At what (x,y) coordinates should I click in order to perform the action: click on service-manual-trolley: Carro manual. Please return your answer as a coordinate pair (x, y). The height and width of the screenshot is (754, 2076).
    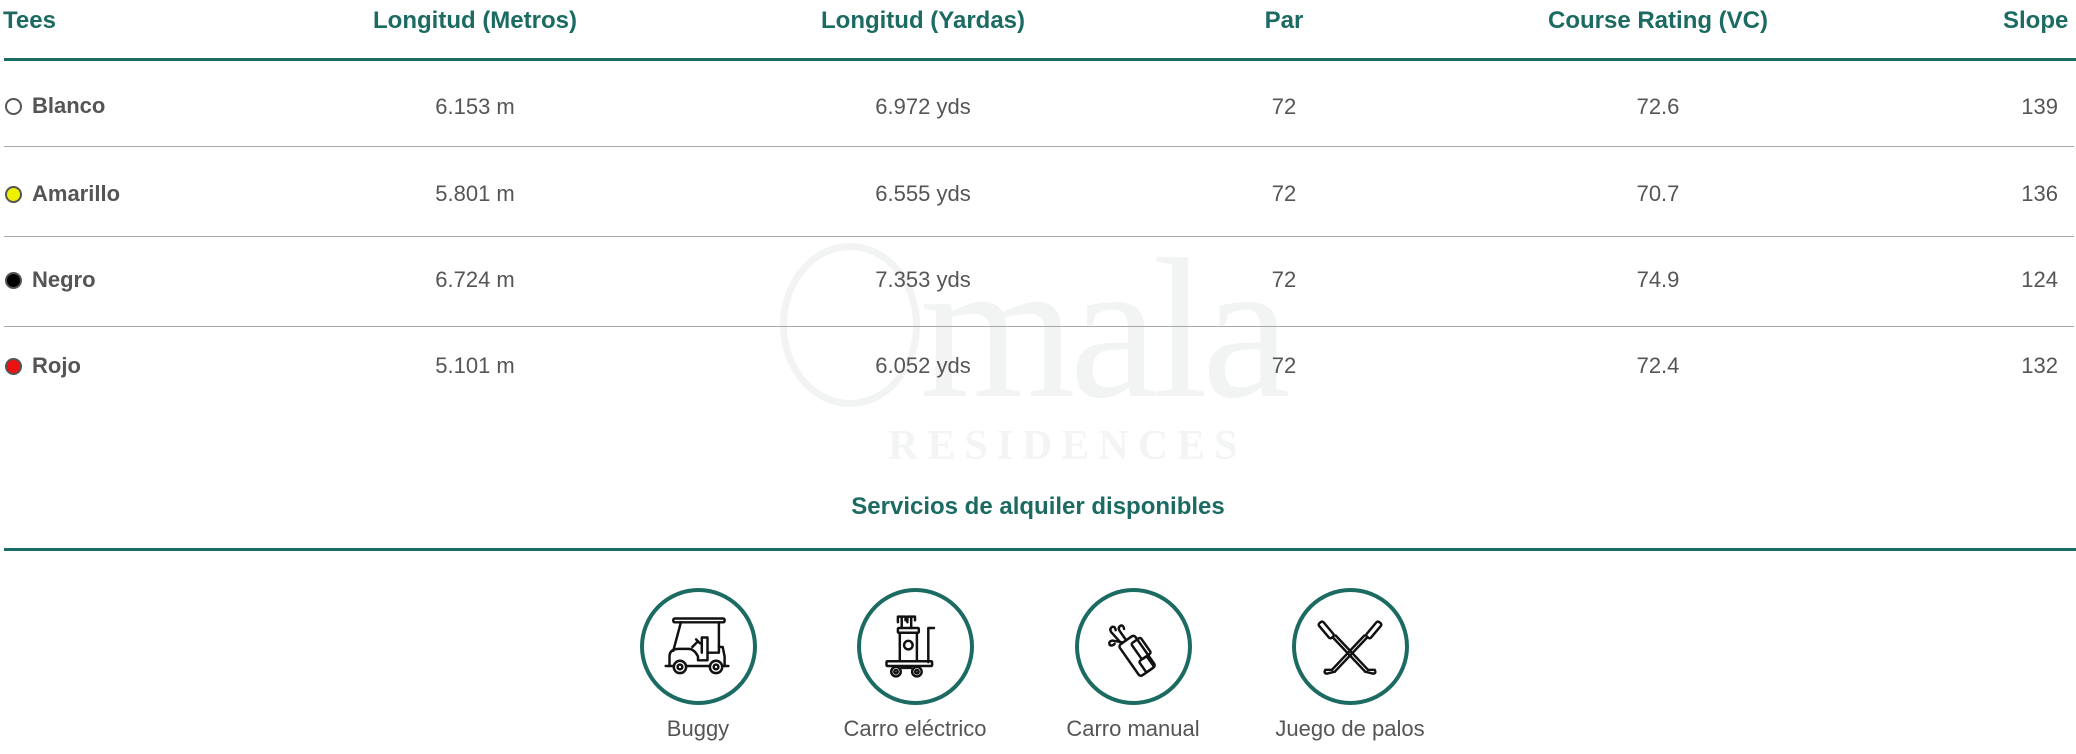
    Looking at the image, I should click on (1133, 665).